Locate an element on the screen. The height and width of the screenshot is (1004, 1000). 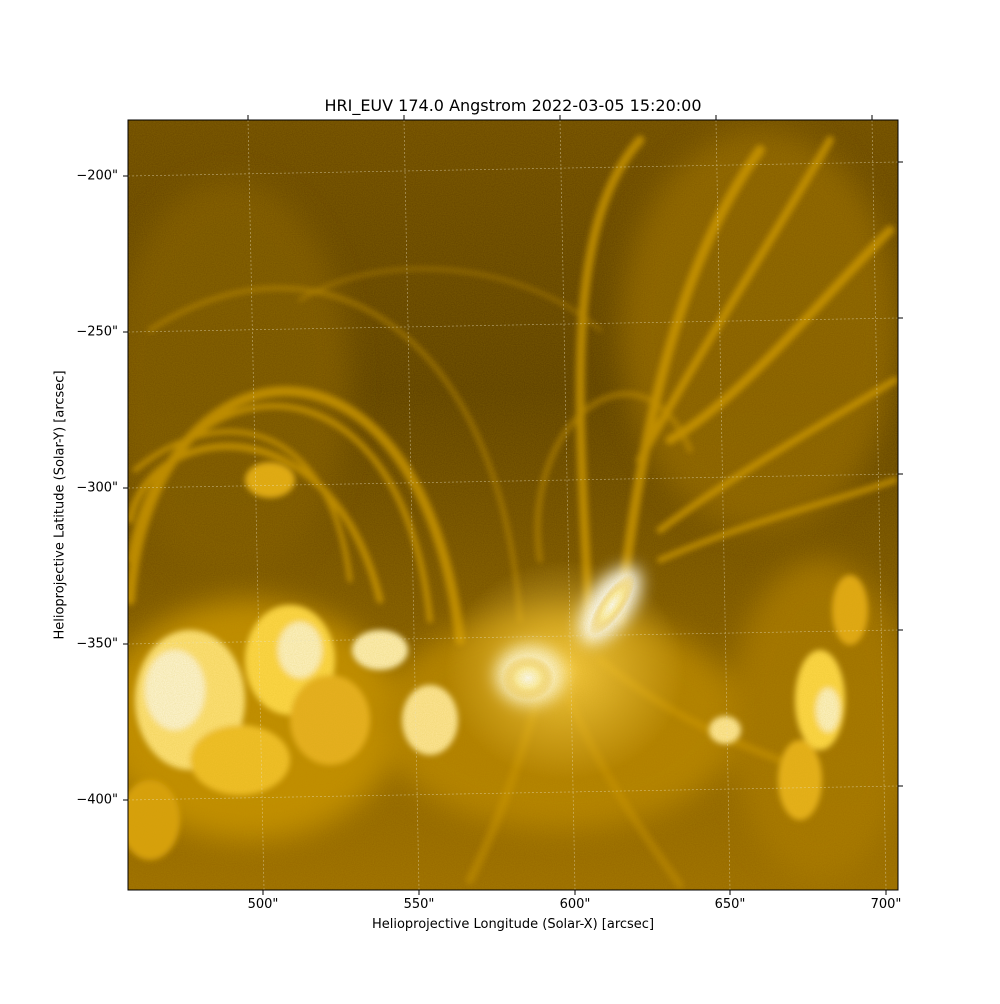
y-tick-label: −350" is located at coordinates (97, 644).